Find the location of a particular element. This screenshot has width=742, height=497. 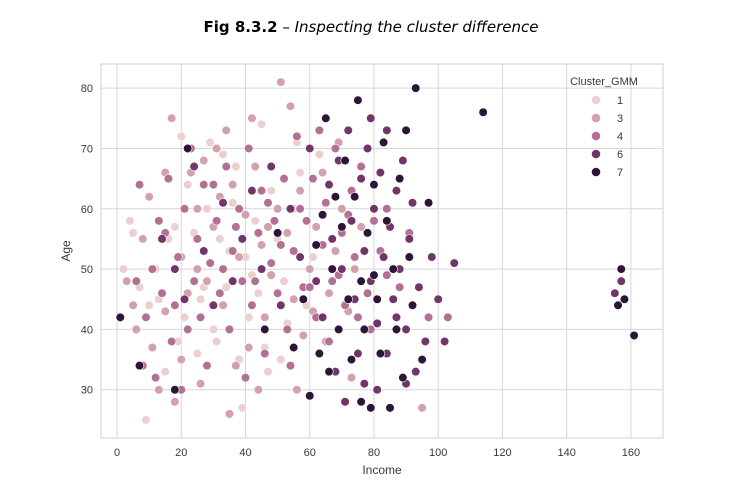

figure-title: Inspecting the cluster difference is located at coordinates (416, 27).